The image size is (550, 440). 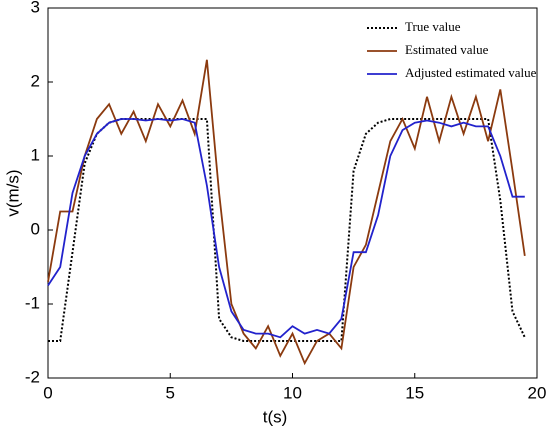 I want to click on y-tick-label: 1, so click(x=35, y=154).